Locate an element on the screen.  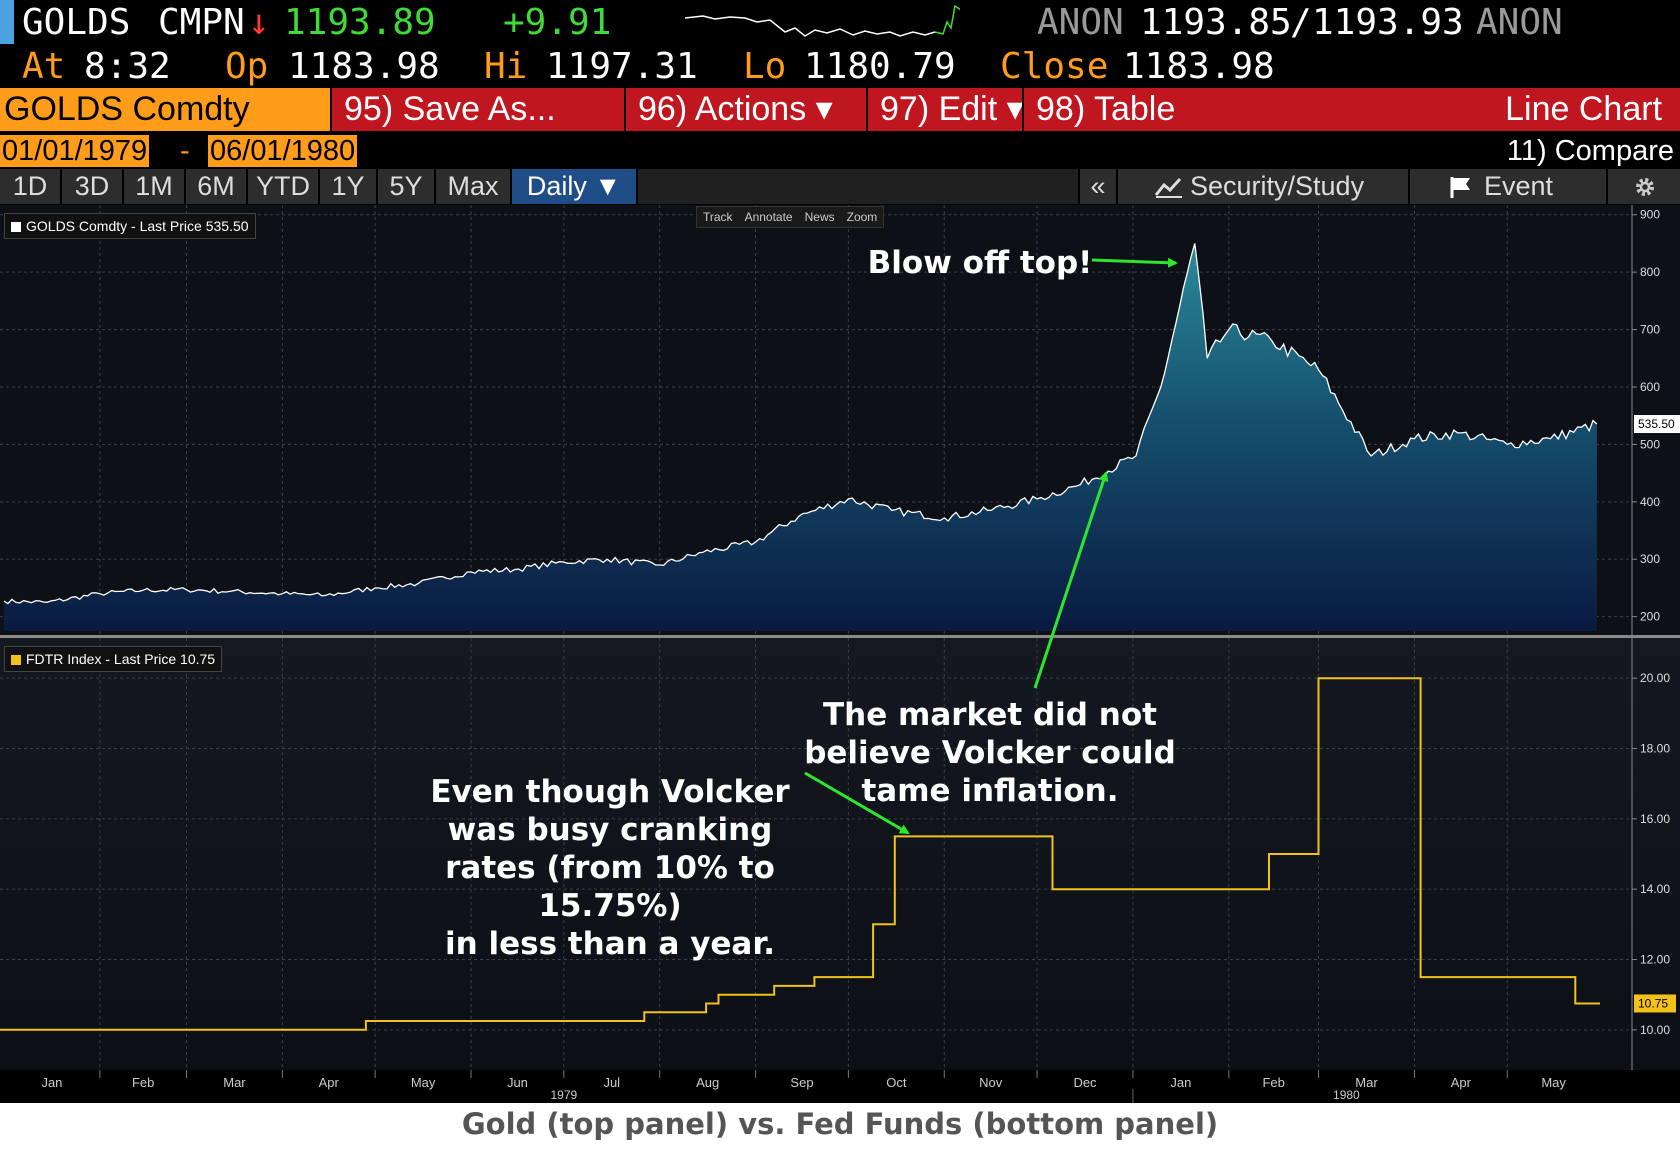
bid-price: 1193.85 is located at coordinates (1216, 22).